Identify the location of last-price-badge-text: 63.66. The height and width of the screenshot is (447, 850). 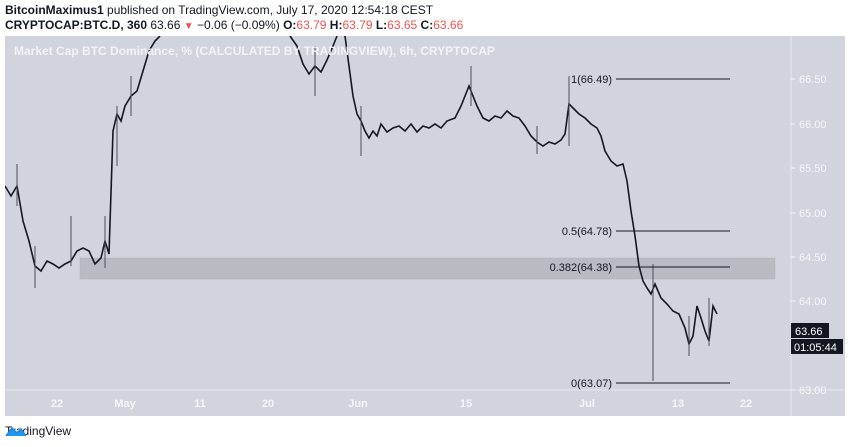
(809, 332).